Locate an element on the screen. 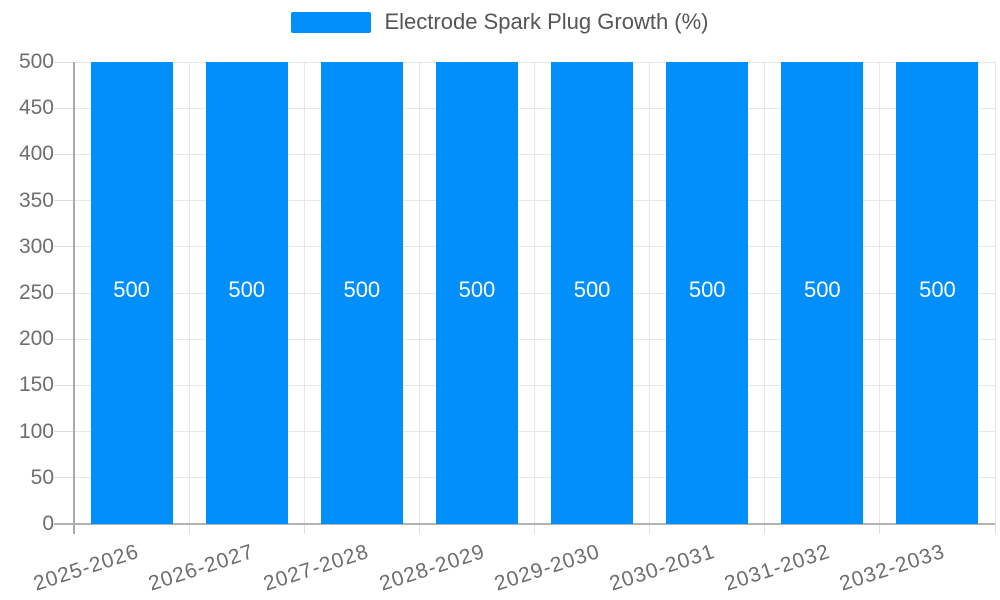 The width and height of the screenshot is (1000, 600). x-axis-label: 2030-2031 is located at coordinates (662, 567).